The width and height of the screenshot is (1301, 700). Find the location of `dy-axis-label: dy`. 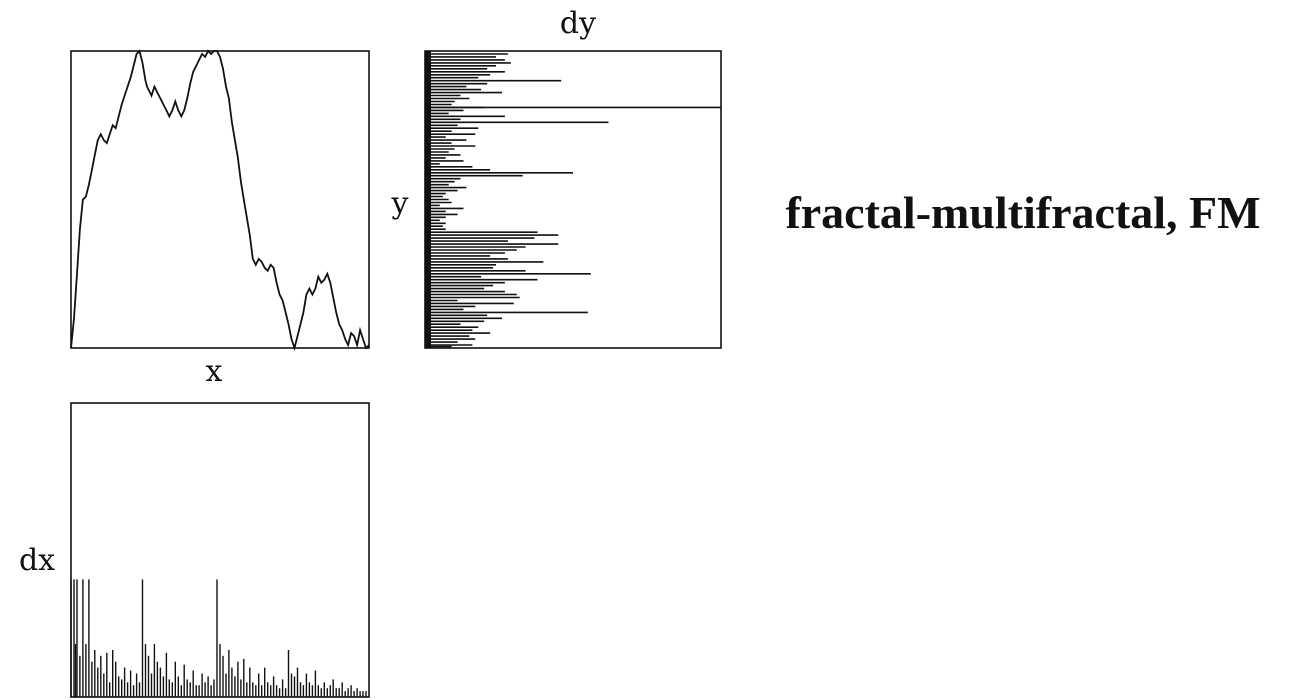

dy-axis-label: dy is located at coordinates (578, 23).